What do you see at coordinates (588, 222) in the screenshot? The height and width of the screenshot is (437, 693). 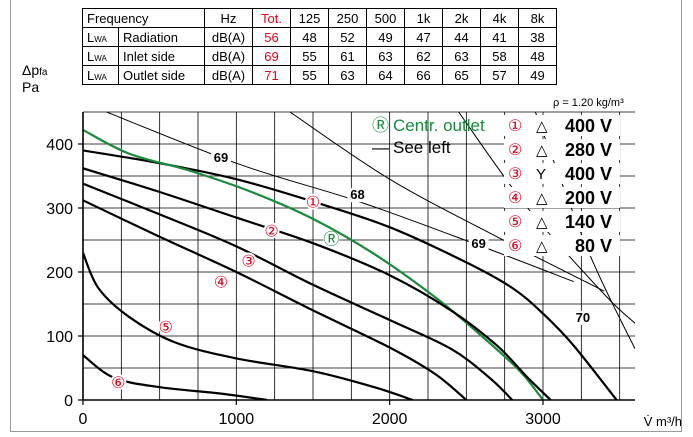 I see `speed-voltage: 140 V` at bounding box center [588, 222].